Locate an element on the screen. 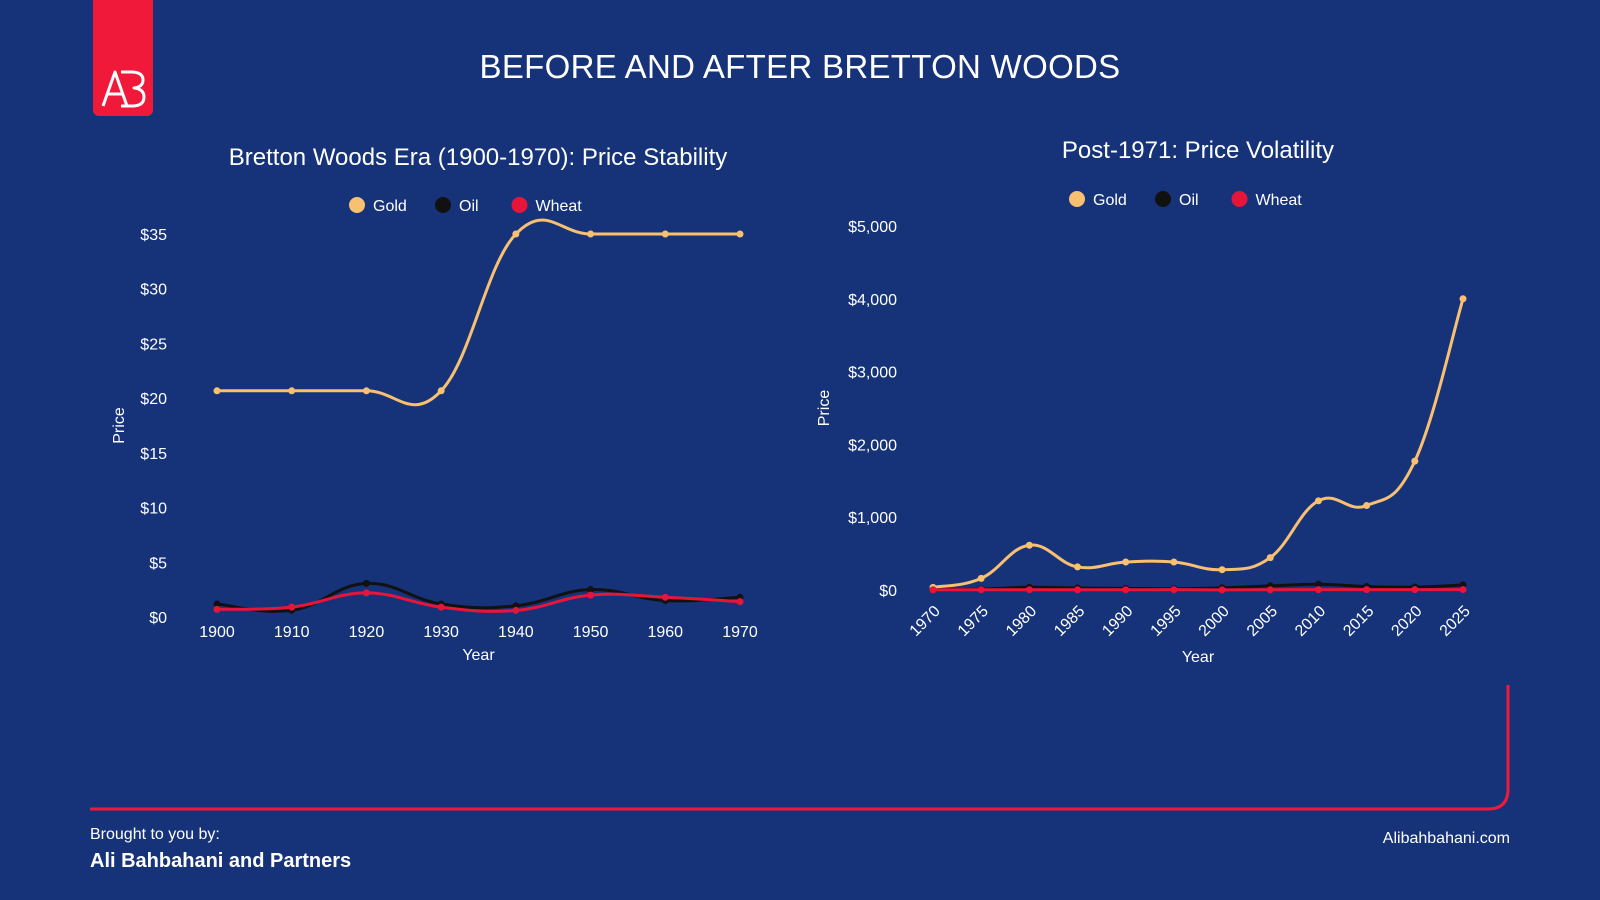 The height and width of the screenshot is (900, 1600). left-chart-y-tick-label: $15 is located at coordinates (153, 454).